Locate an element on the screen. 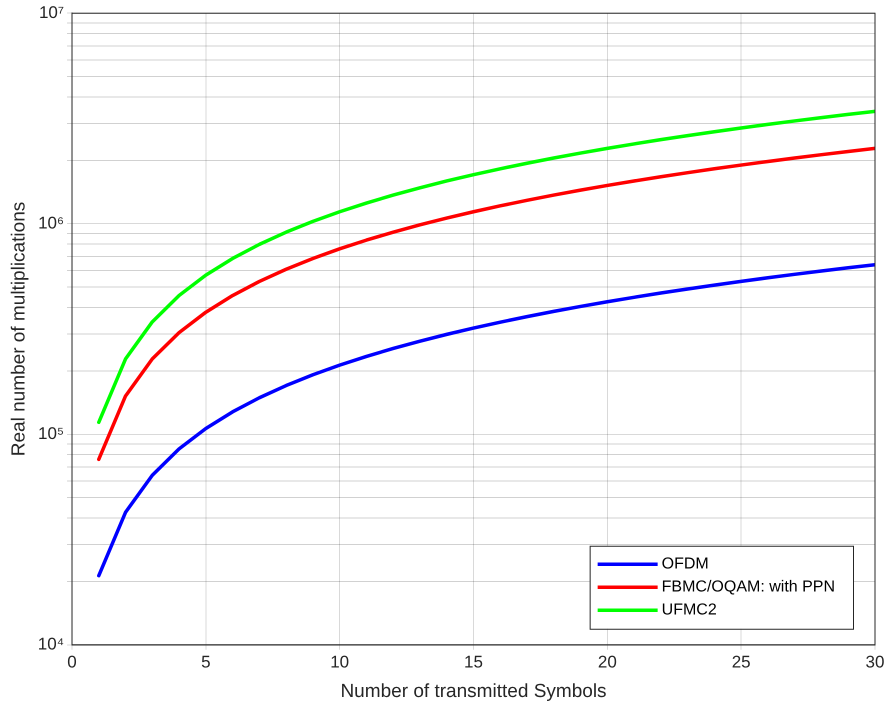 The image size is (891, 711). x-tick-label: 25 is located at coordinates (741, 662).